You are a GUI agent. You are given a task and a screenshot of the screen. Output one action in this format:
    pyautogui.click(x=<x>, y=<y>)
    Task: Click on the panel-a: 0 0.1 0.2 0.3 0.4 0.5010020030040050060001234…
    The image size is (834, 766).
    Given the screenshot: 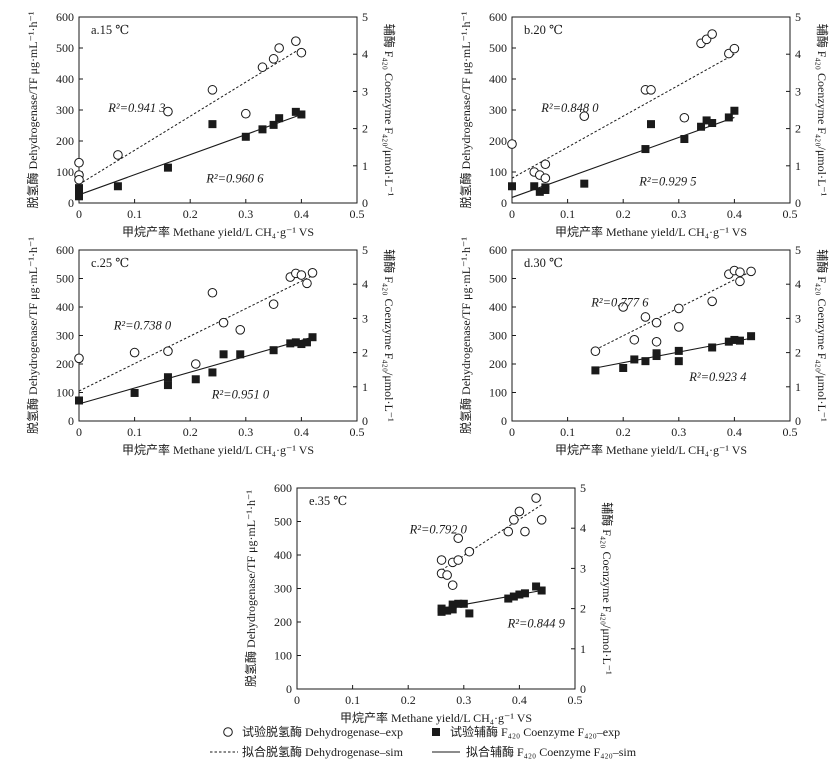 What is the action you would take?
    pyautogui.click(x=211, y=124)
    